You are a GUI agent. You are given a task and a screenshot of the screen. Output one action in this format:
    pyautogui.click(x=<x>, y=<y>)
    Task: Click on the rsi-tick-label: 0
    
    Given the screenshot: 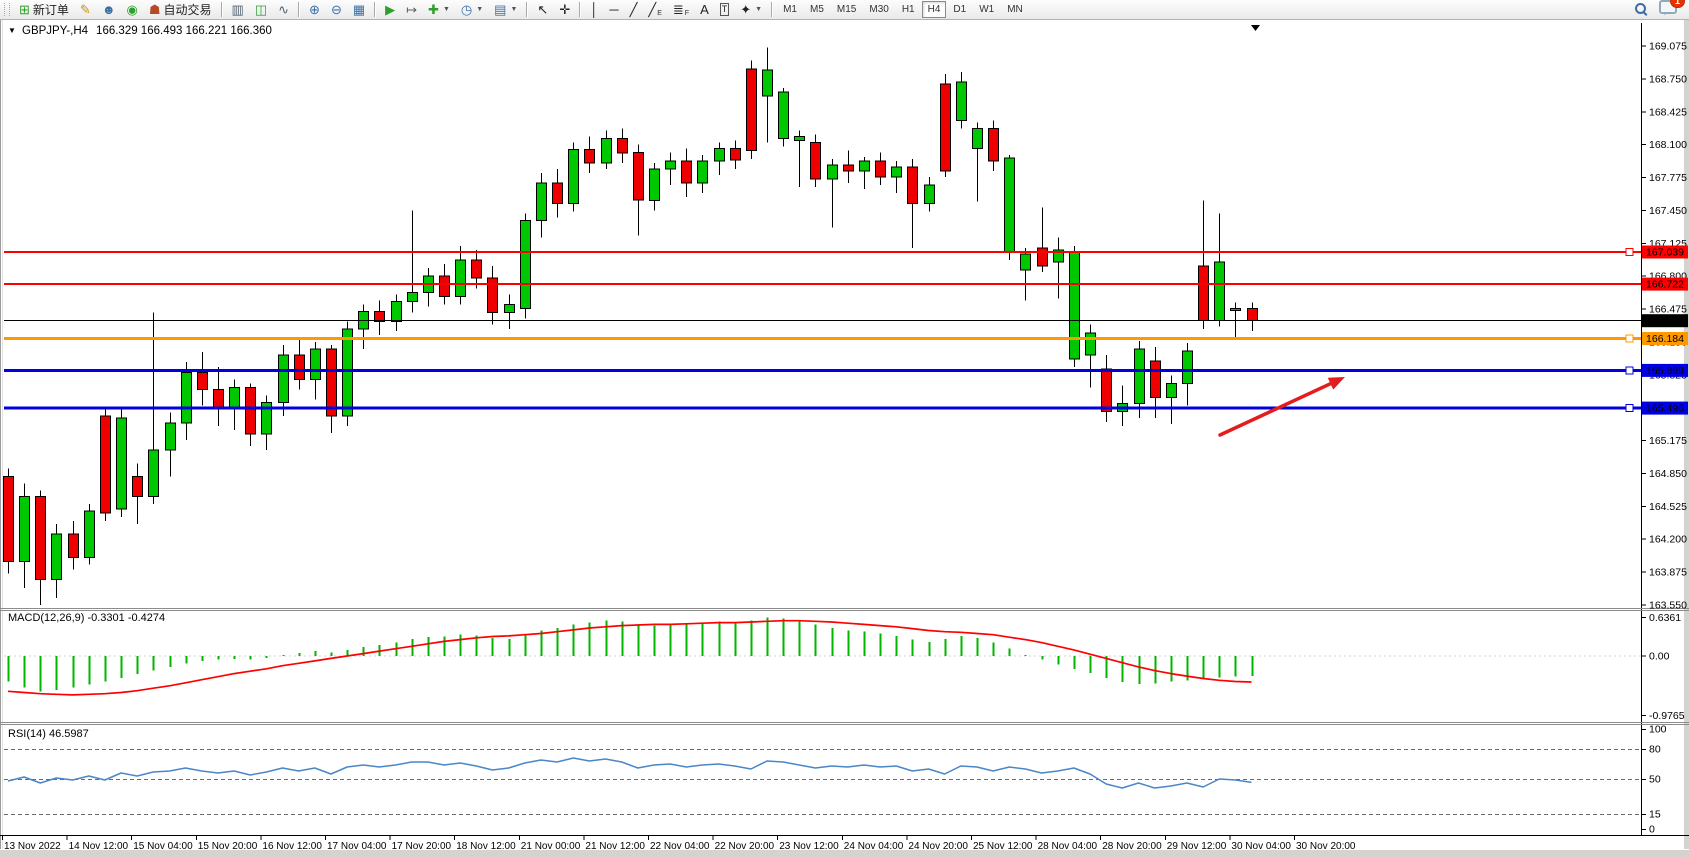 What is the action you would take?
    pyautogui.click(x=1652, y=830)
    